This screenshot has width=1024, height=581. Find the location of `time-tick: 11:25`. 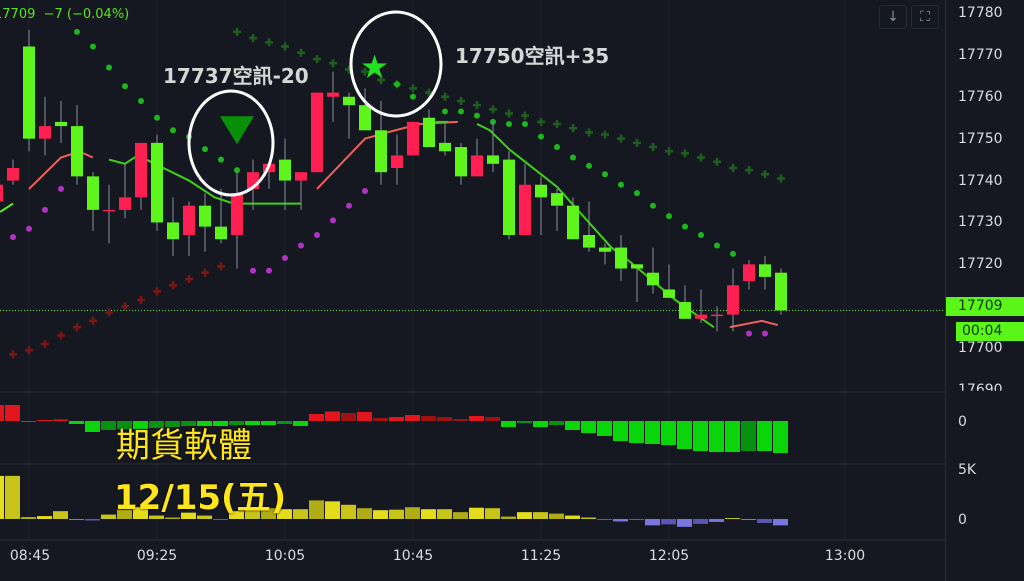

time-tick: 11:25 is located at coordinates (541, 556).